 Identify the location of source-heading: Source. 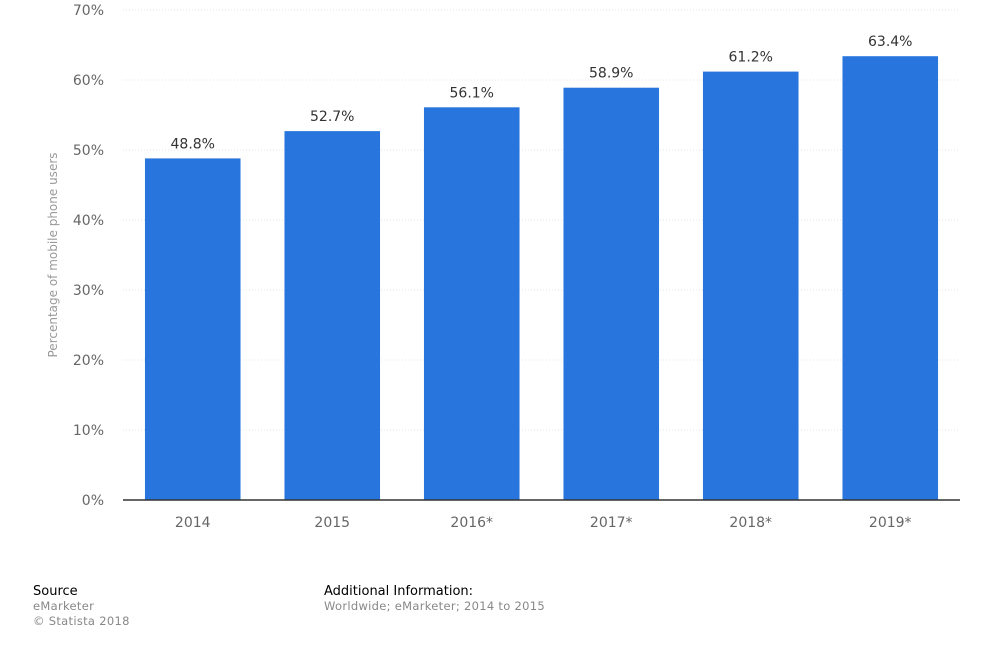
(55, 591).